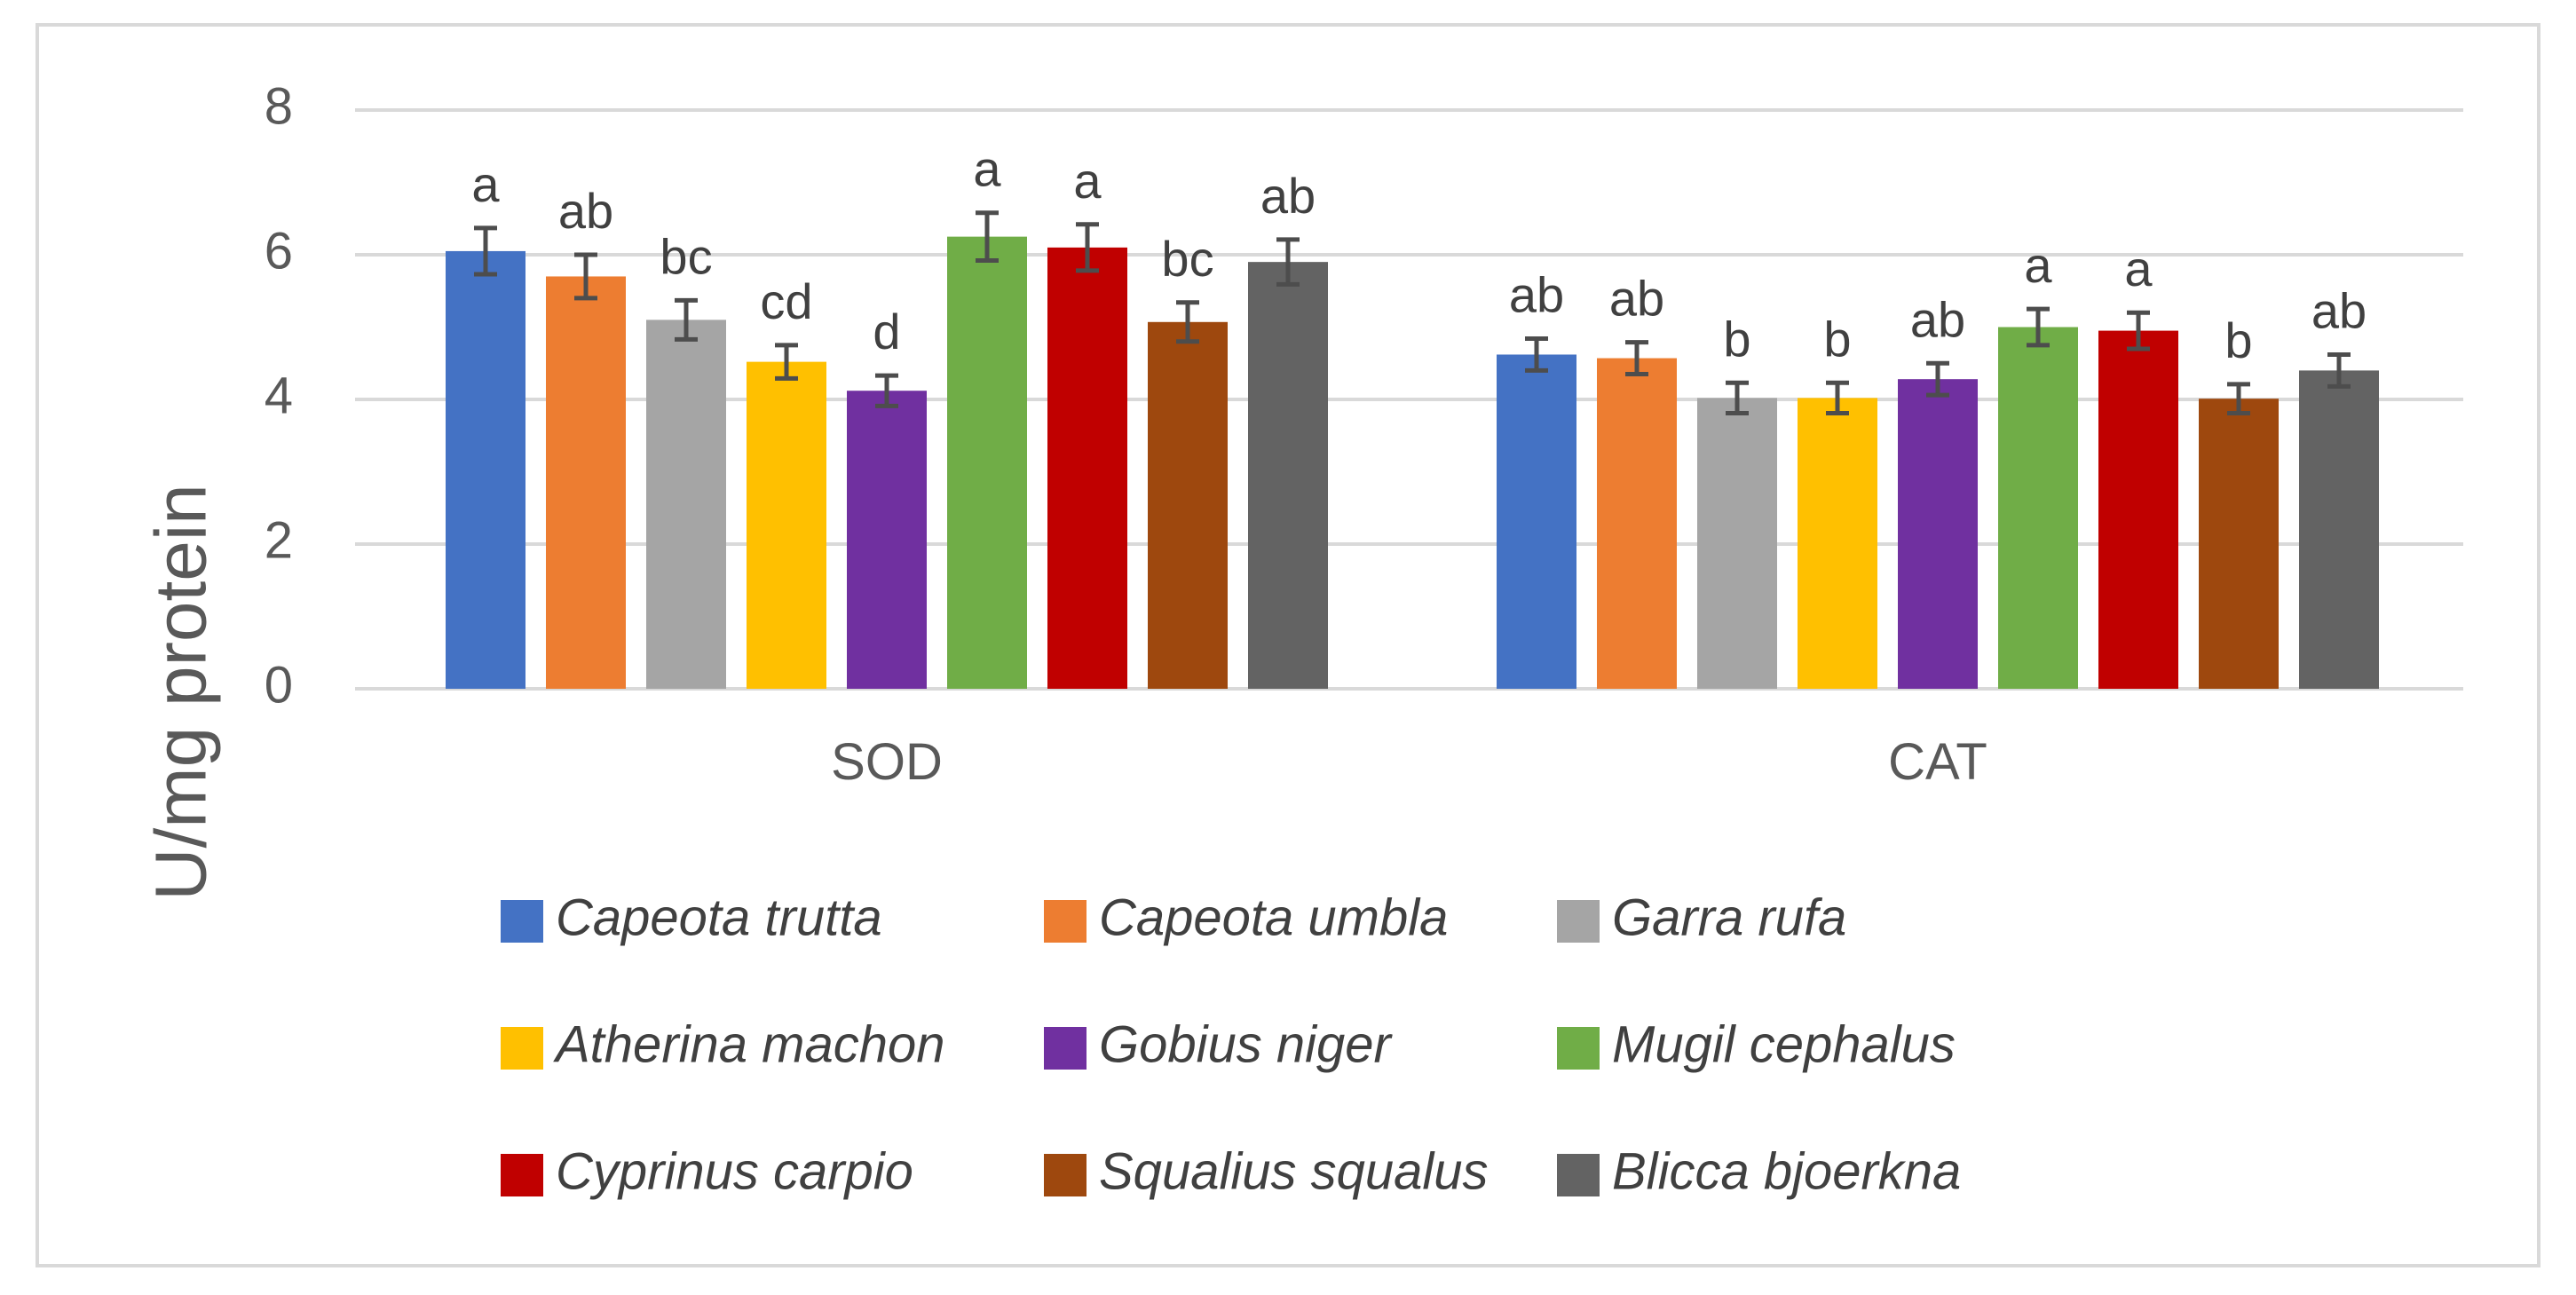 The height and width of the screenshot is (1295, 2576). I want to click on legend-item: Mugil cephalus, so click(1756, 1044).